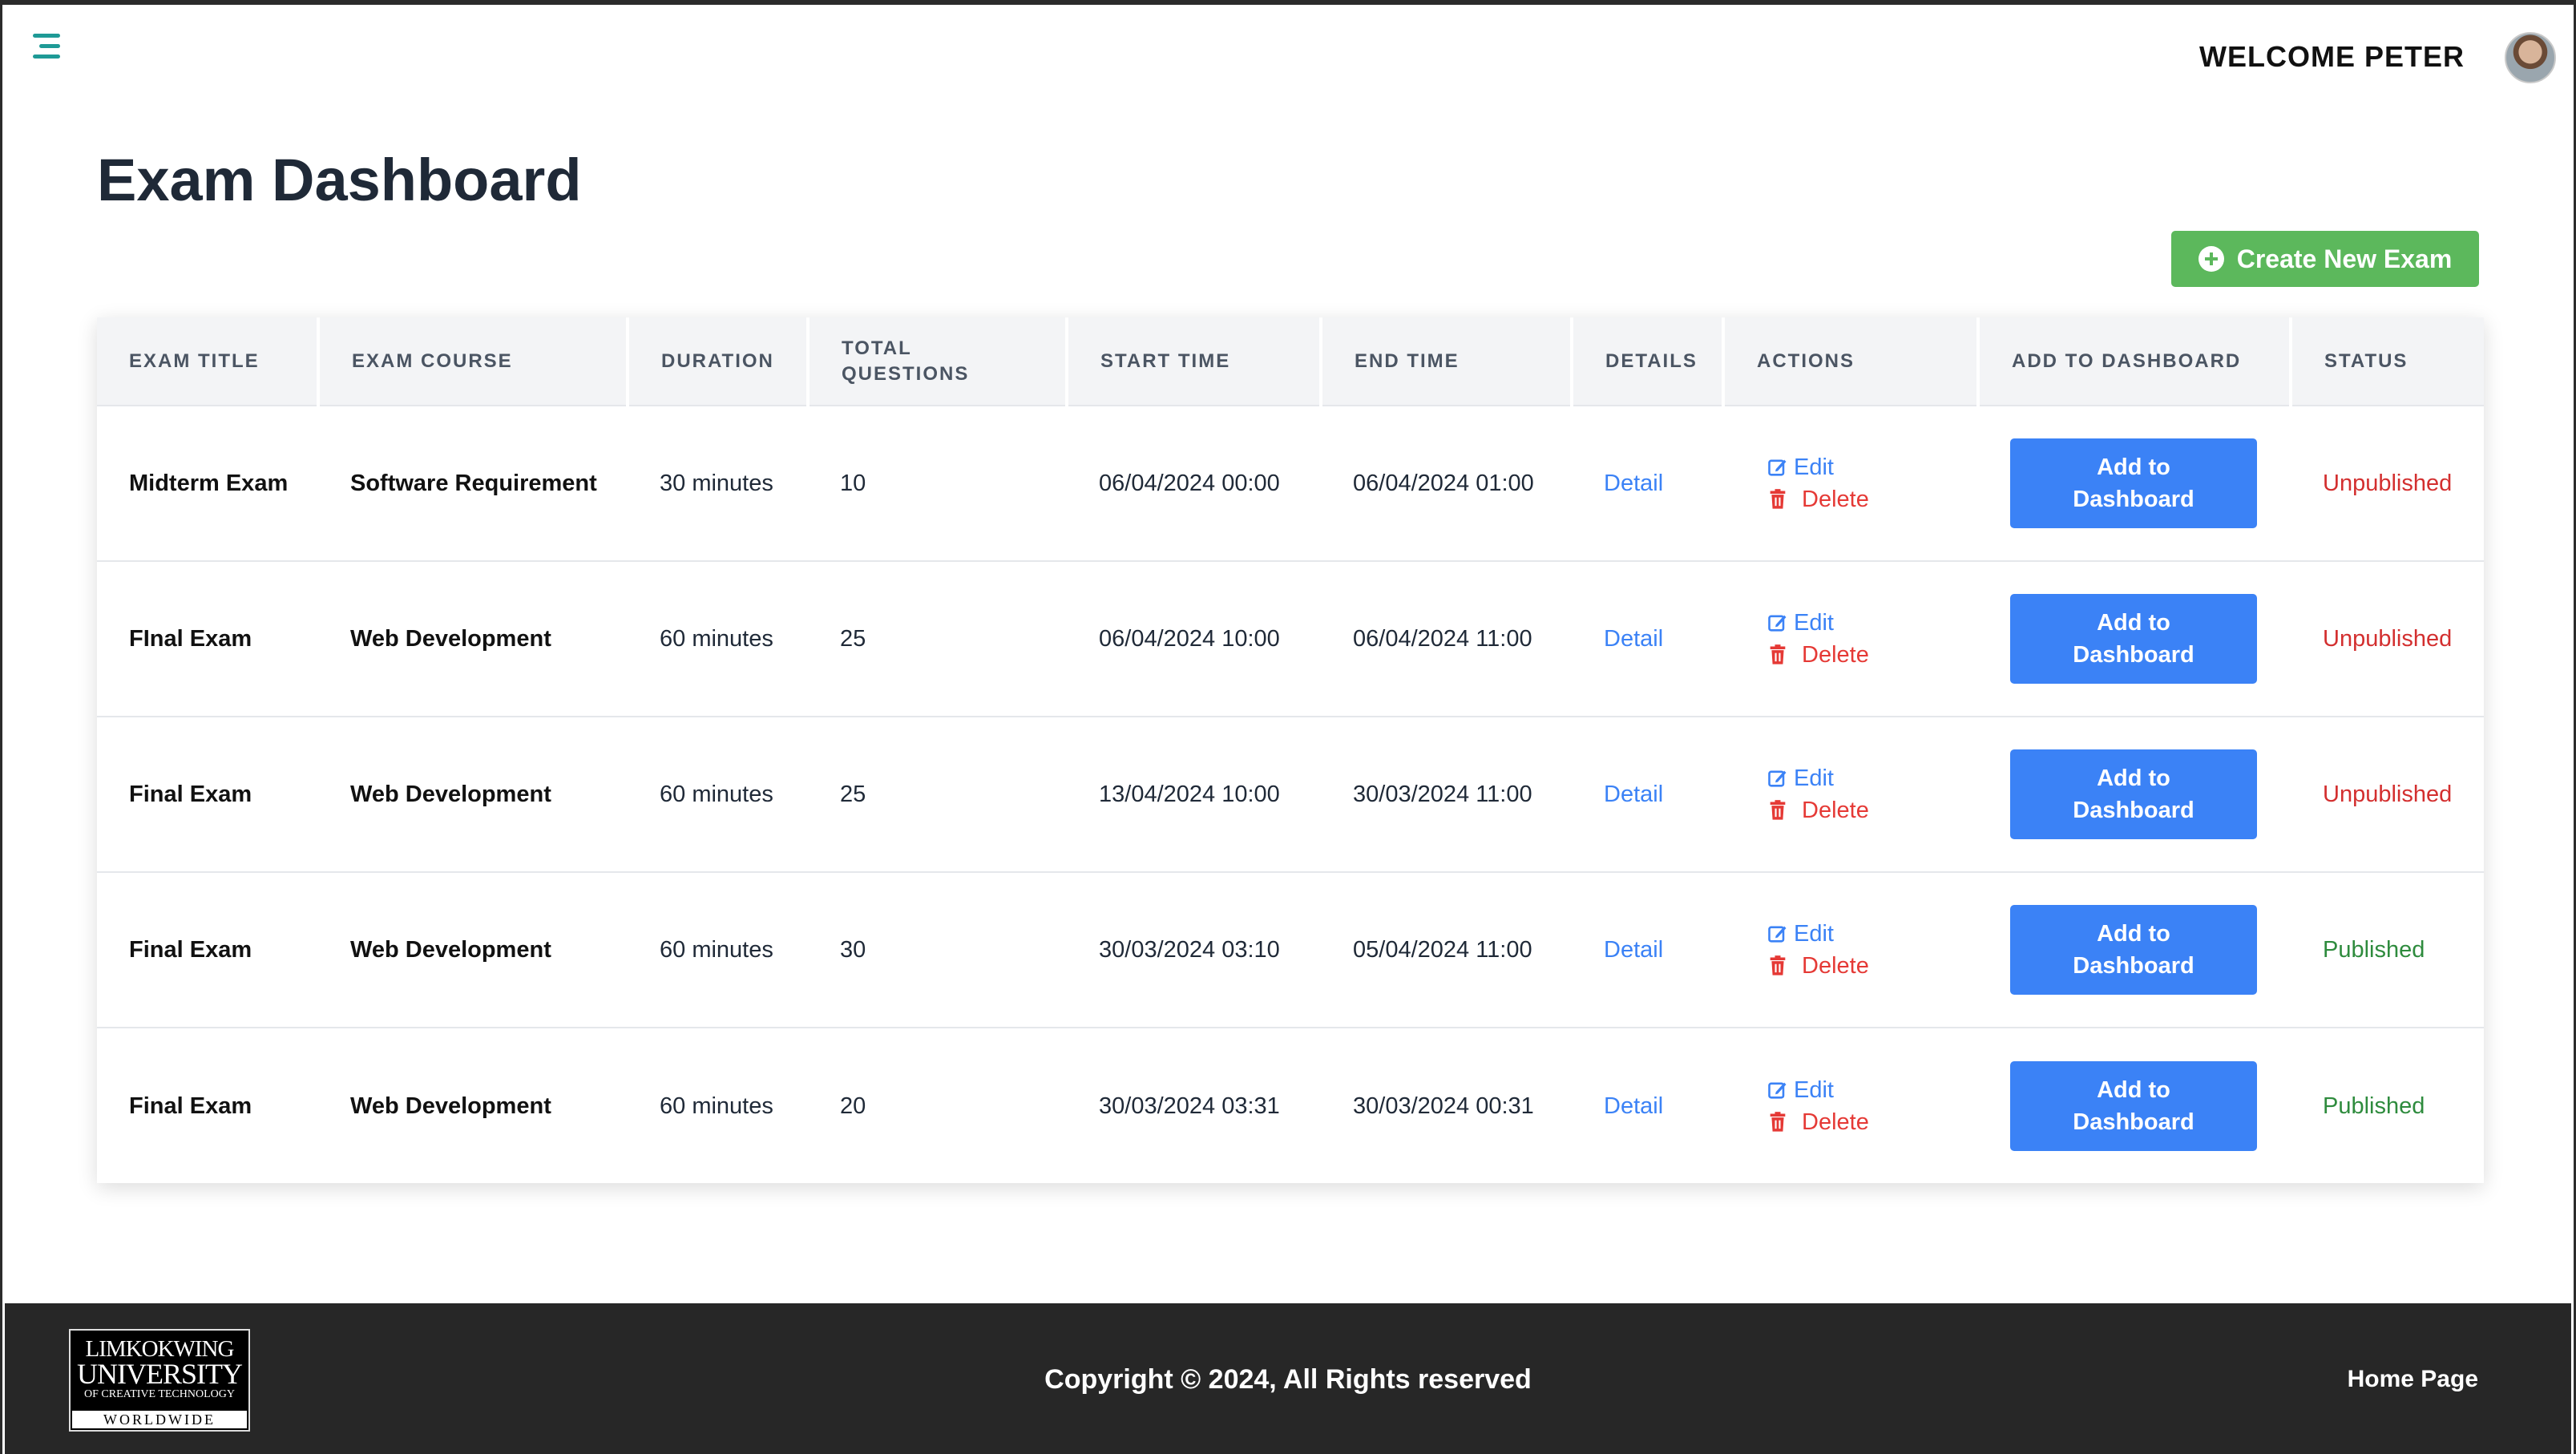  What do you see at coordinates (1443, 794) in the screenshot?
I see `end-time-cell: 30/03/2024 11:00` at bounding box center [1443, 794].